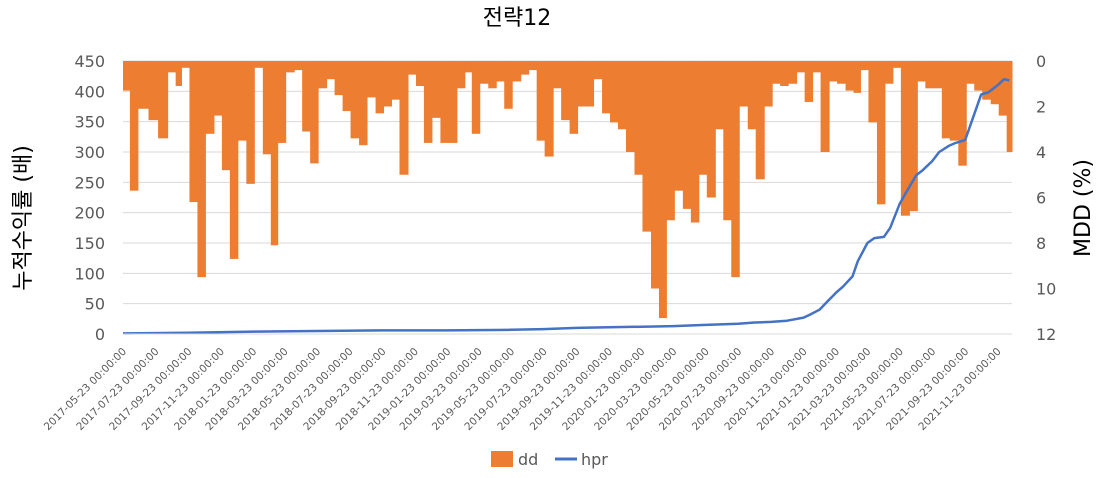  Describe the element at coordinates (517, 18) in the screenshot. I see `chart-title: 전략12` at that location.